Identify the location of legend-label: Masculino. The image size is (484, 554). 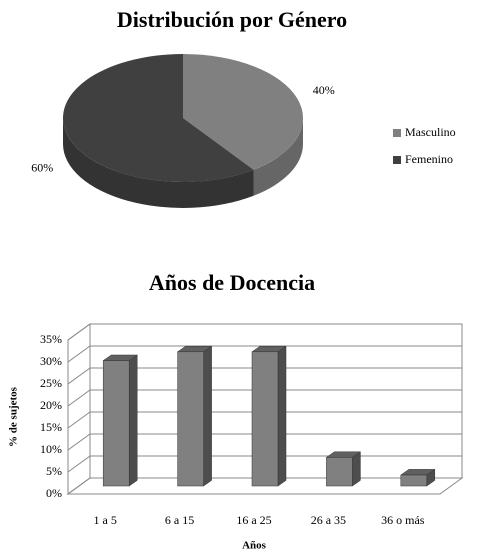
(430, 132).